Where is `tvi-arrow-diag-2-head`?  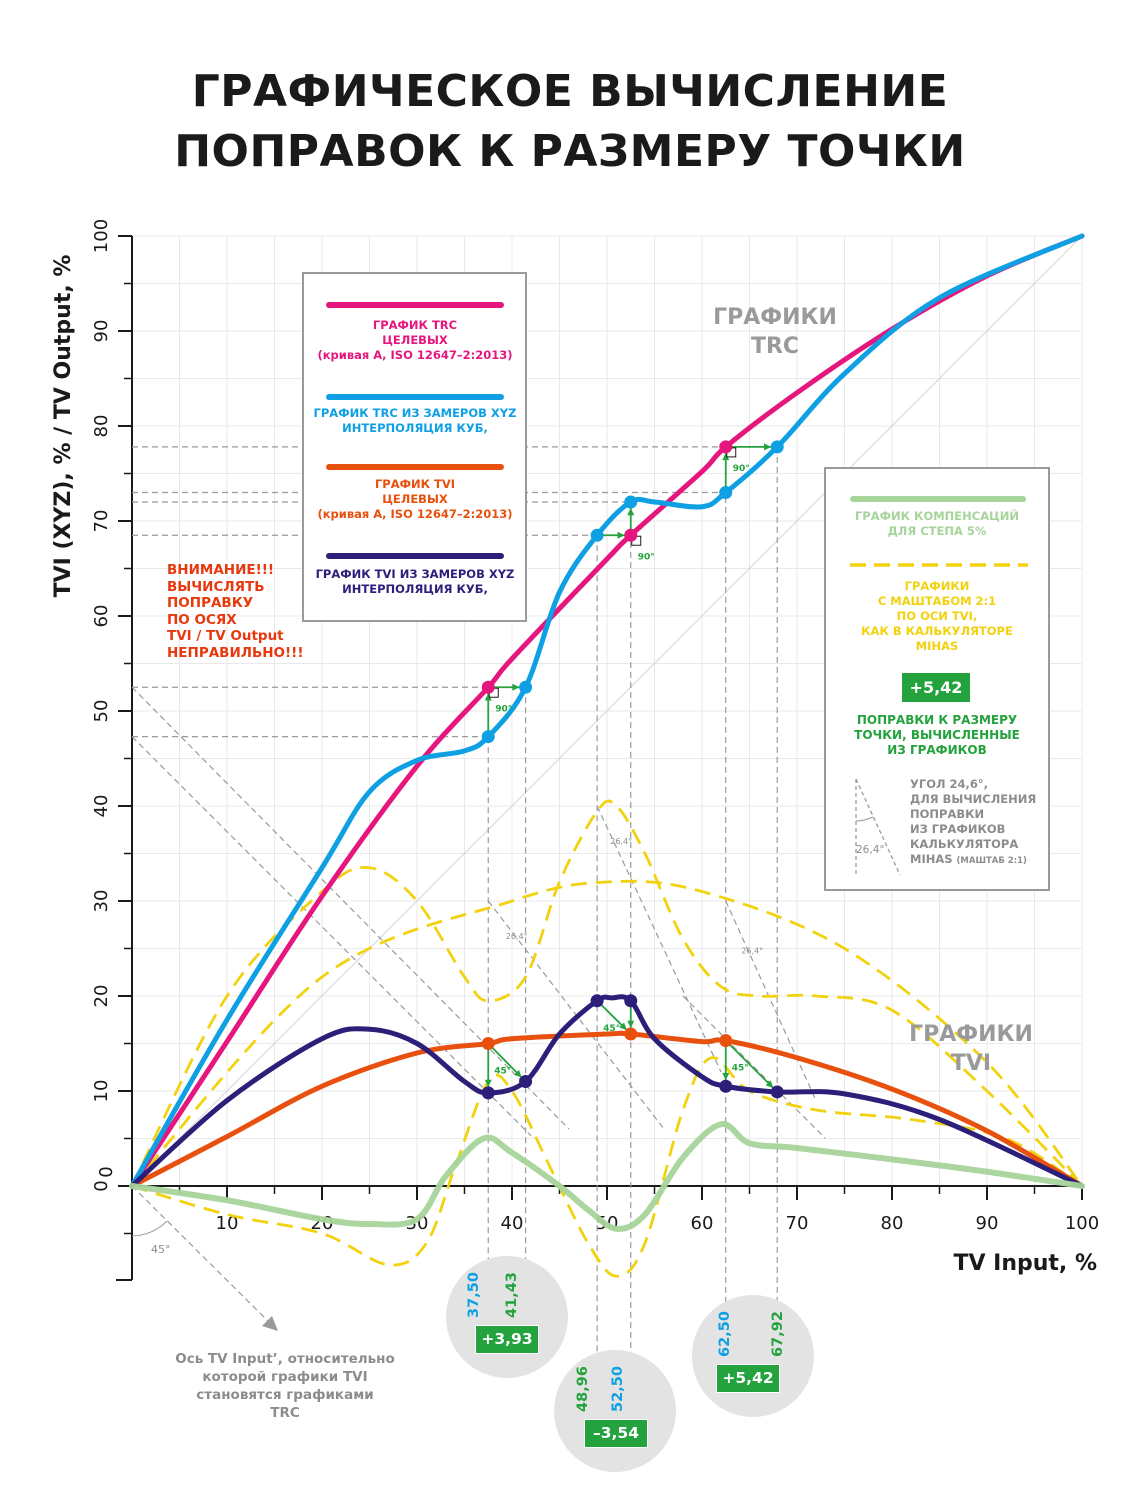 tvi-arrow-diag-2-head is located at coordinates (623, 1026).